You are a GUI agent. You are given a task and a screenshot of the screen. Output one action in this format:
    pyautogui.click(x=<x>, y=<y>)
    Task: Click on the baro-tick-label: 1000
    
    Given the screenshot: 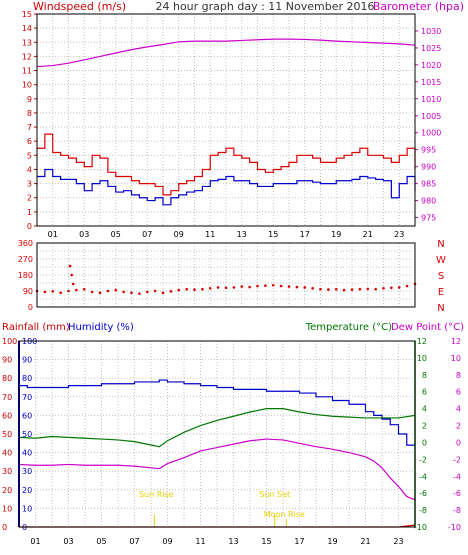 What is the action you would take?
    pyautogui.click(x=431, y=133)
    